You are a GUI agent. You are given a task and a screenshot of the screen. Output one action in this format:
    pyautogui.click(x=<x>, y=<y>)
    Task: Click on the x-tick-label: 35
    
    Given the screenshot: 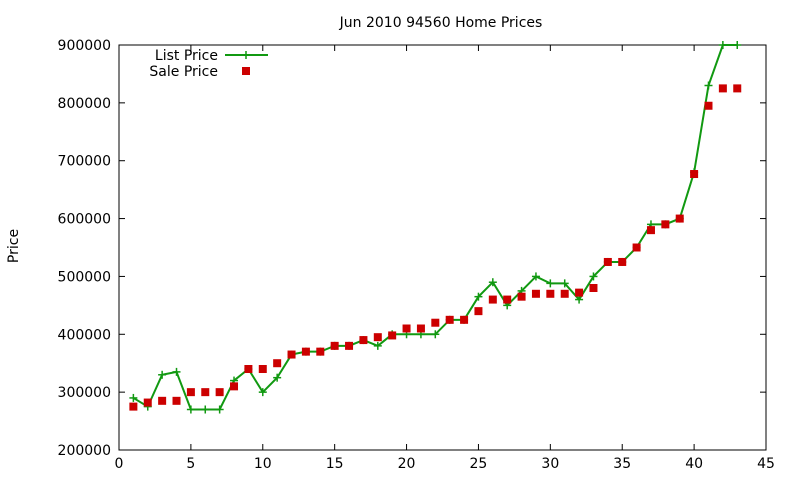 What is the action you would take?
    pyautogui.click(x=622, y=464)
    